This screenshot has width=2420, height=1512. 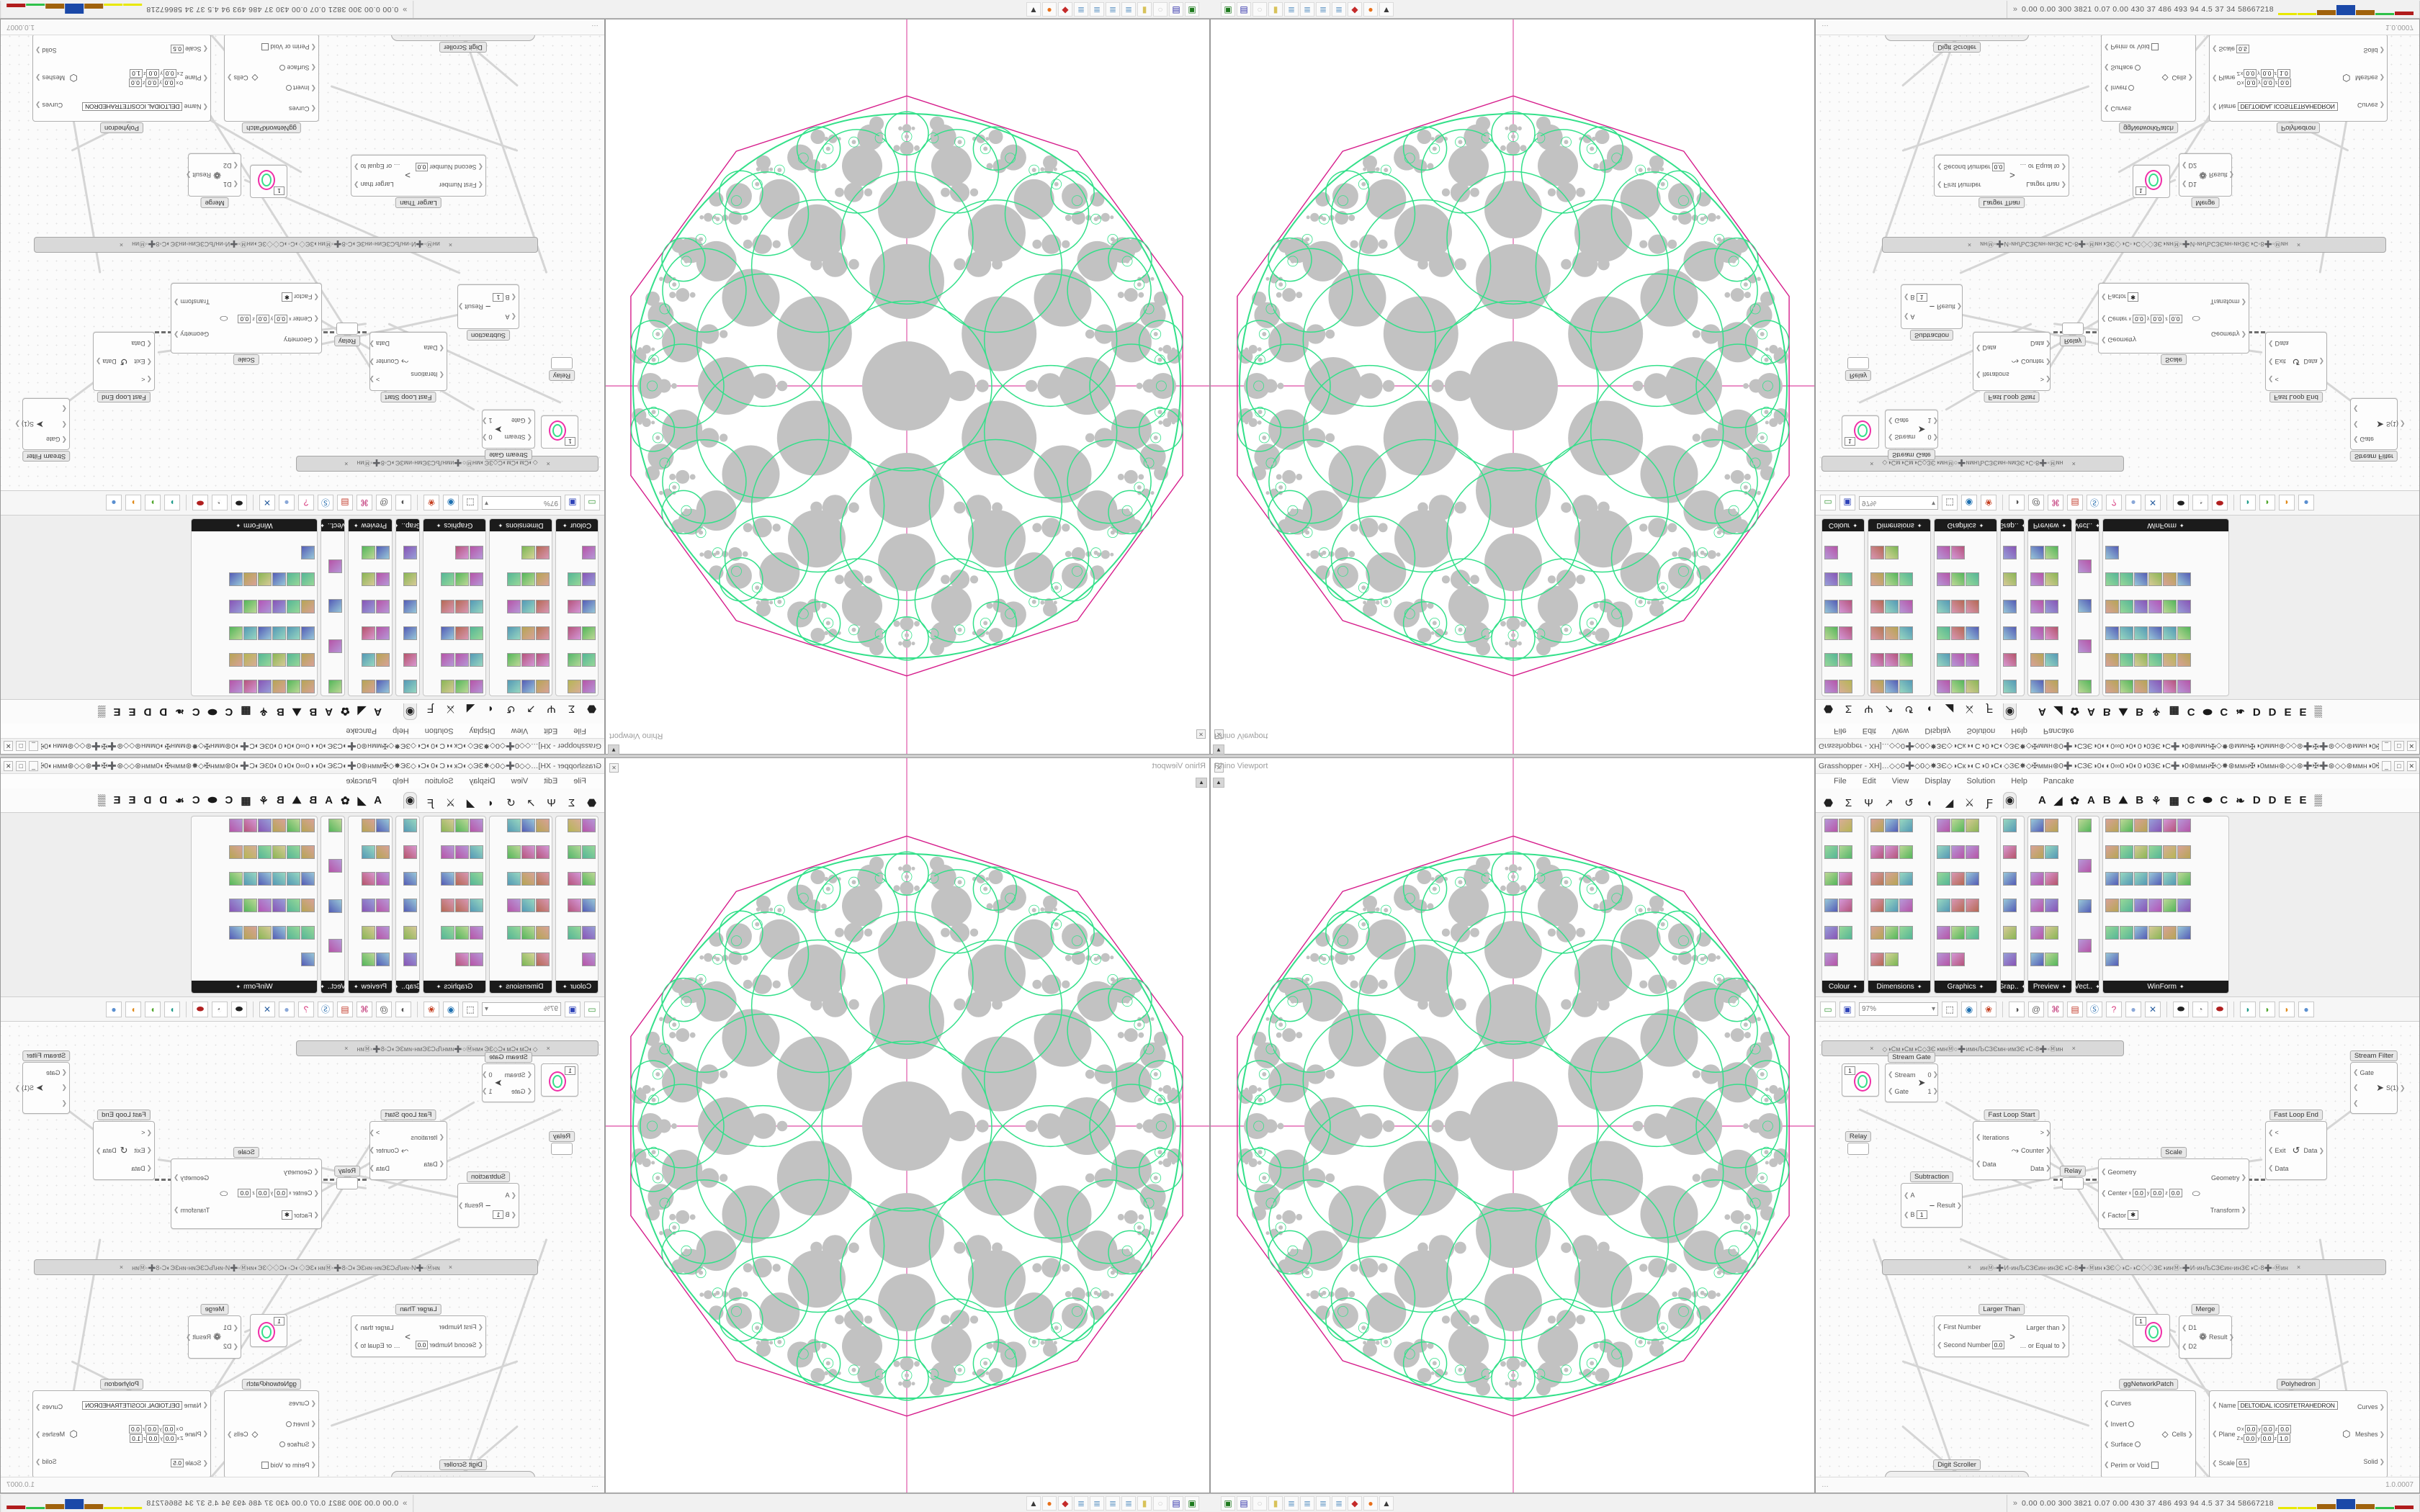 What do you see at coordinates (250, 825) in the screenshot?
I see `pie-icon` at bounding box center [250, 825].